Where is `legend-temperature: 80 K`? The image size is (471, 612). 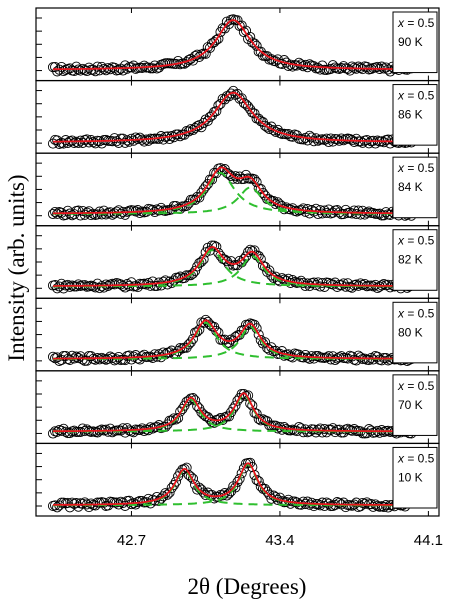 legend-temperature: 80 K is located at coordinates (410, 332).